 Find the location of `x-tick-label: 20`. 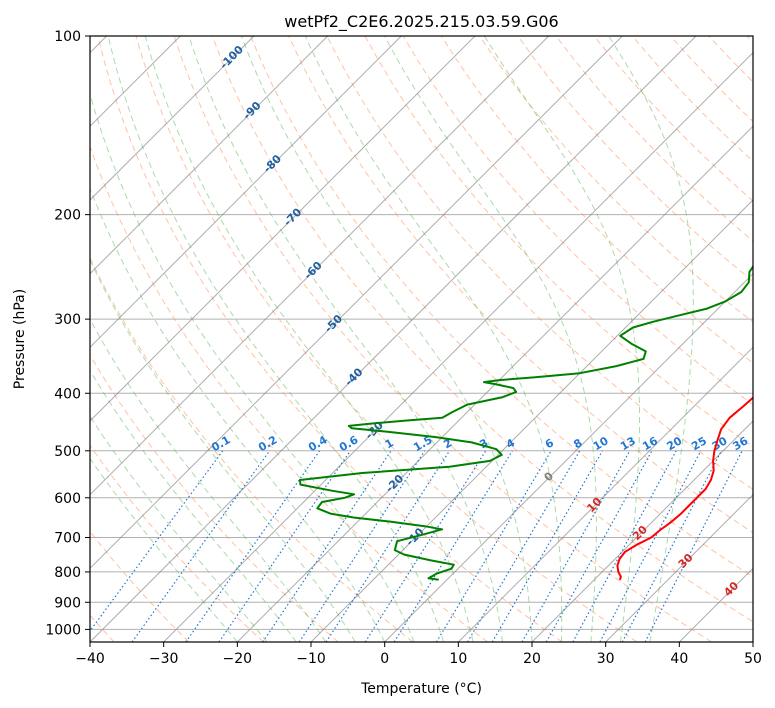

x-tick-label: 20 is located at coordinates (532, 659).